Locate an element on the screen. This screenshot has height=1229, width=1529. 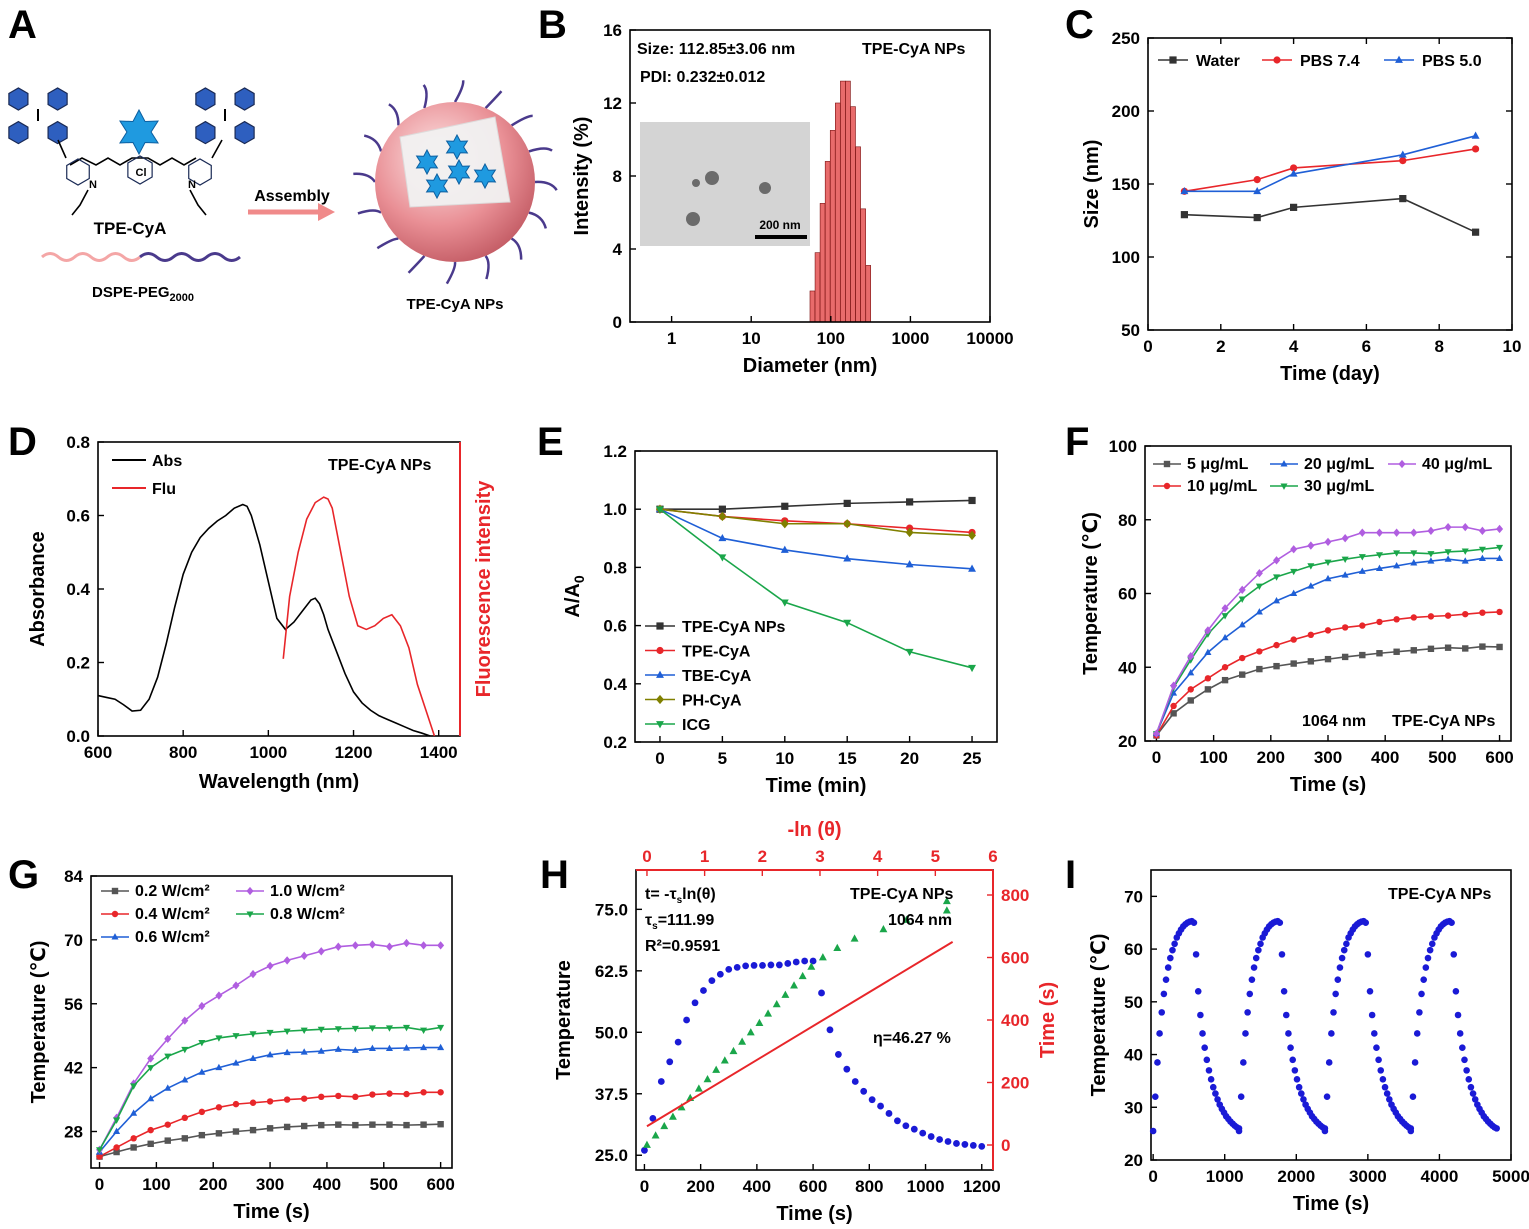
tau-subscript: s is located at coordinates (655, 926).